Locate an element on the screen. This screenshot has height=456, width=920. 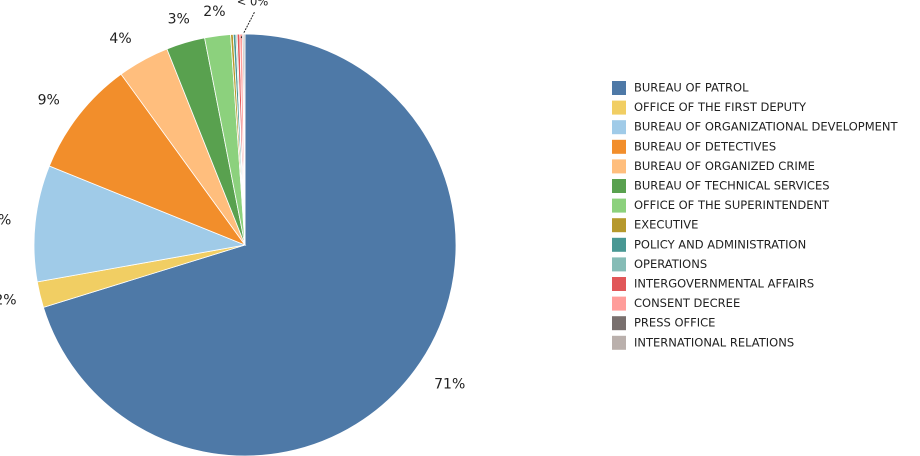
legend-label: INTERNATIONAL RELATIONS is located at coordinates (714, 342).